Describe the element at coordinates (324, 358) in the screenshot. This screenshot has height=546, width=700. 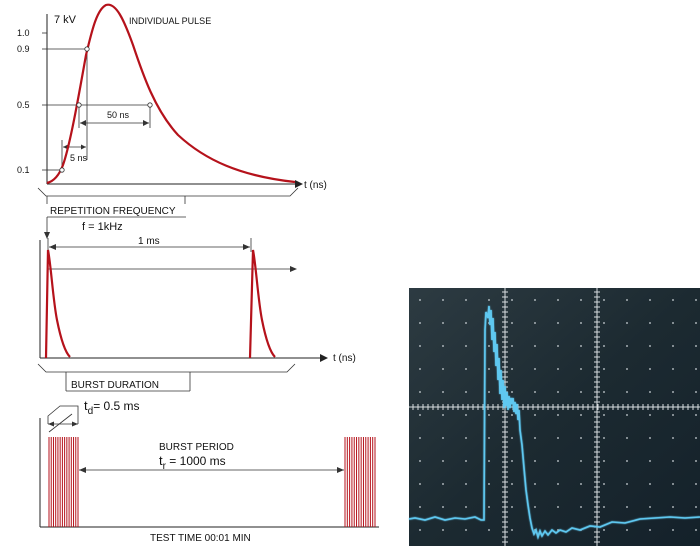
I see `repetition-x-arrowhead` at that location.